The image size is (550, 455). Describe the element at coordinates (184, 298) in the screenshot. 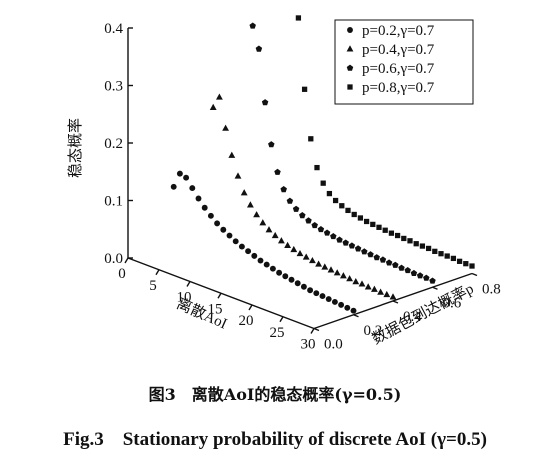

I see `x-tick-label: 10` at that location.